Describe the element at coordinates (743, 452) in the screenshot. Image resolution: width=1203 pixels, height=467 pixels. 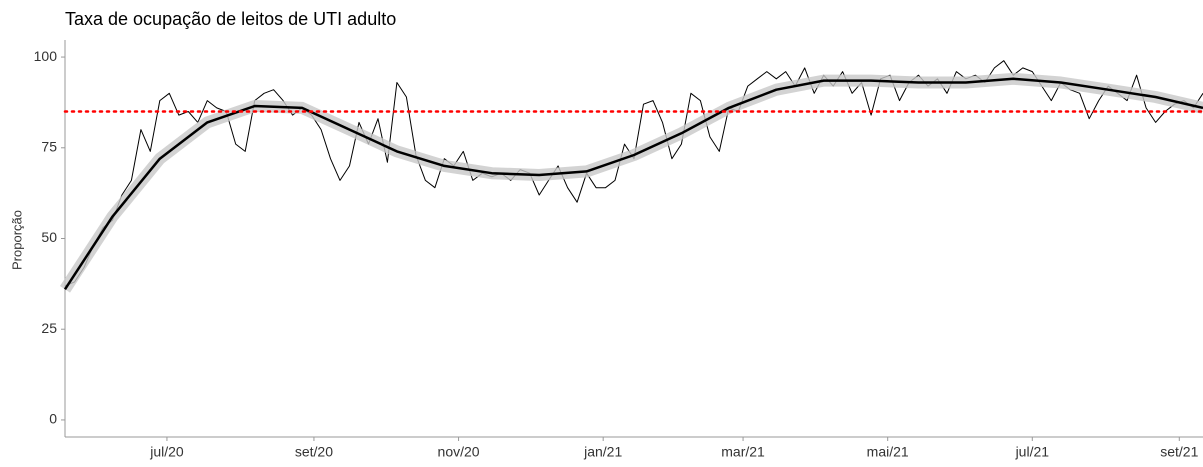
I see `x-tick-label: mar/21` at that location.